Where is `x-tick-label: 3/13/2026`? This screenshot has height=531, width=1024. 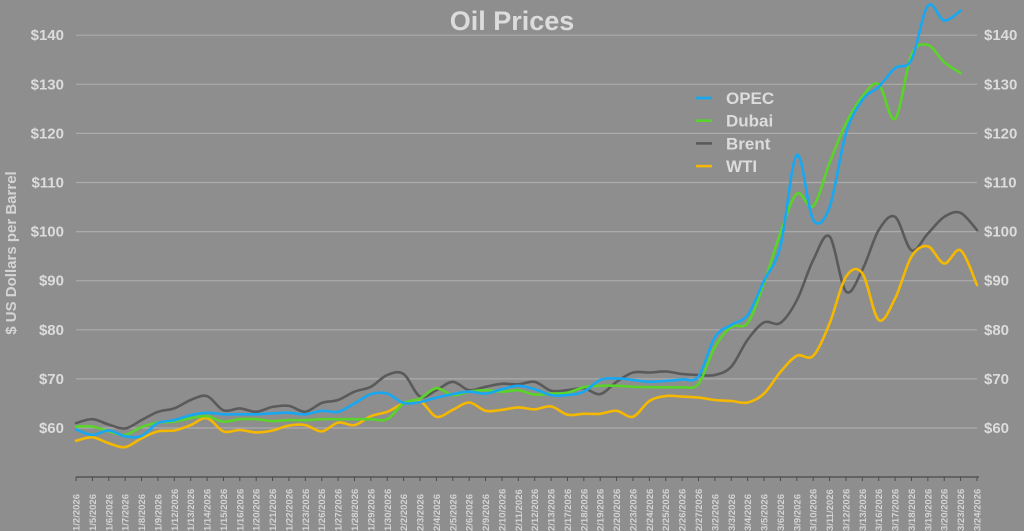
x-tick-label: 3/13/2026 is located at coordinates (863, 510).